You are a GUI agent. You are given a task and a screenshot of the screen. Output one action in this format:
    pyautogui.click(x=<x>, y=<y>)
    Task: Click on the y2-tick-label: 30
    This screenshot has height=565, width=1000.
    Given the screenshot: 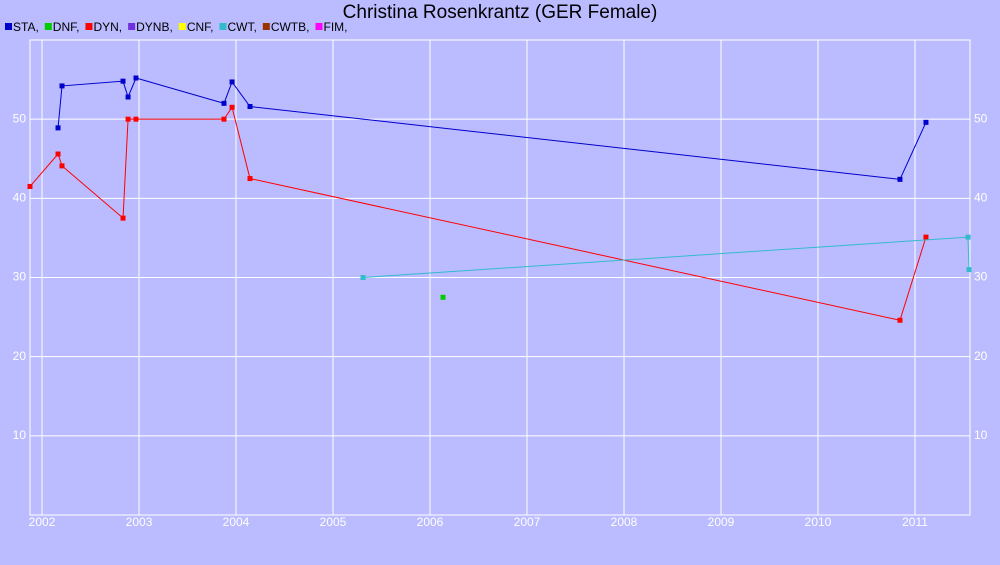 What is the action you would take?
    pyautogui.click(x=981, y=277)
    